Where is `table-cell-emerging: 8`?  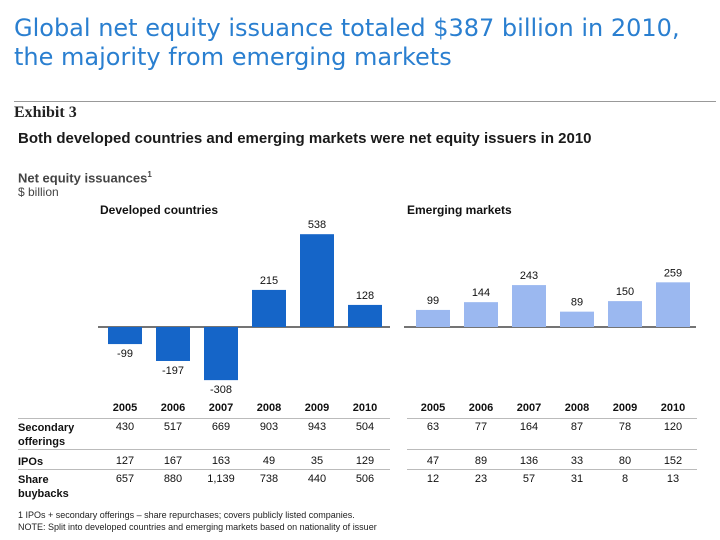
table-cell-emerging: 8 is located at coordinates (625, 479).